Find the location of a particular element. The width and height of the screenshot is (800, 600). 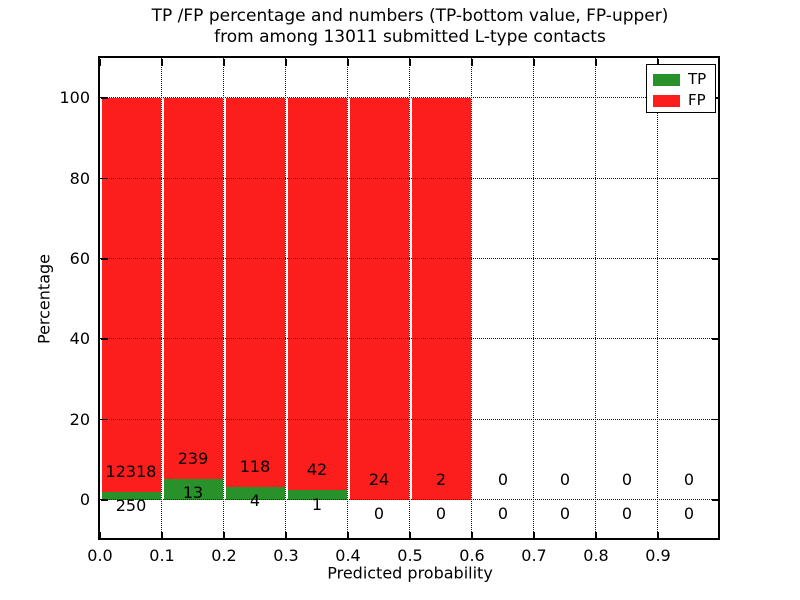

tp-count-label: 250 is located at coordinates (131, 505).